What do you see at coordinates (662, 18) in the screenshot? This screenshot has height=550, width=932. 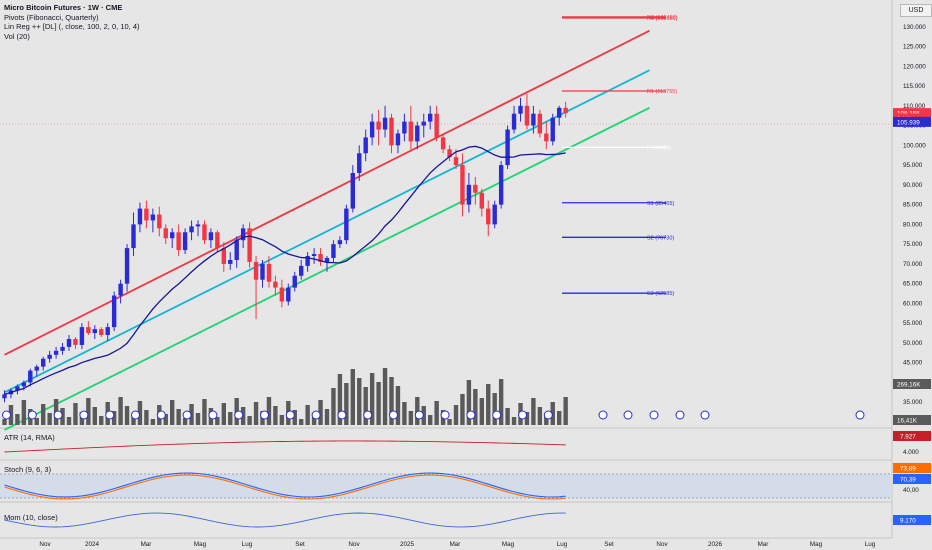 I see `pivot-label-r2: R2 (132490)` at bounding box center [662, 18].